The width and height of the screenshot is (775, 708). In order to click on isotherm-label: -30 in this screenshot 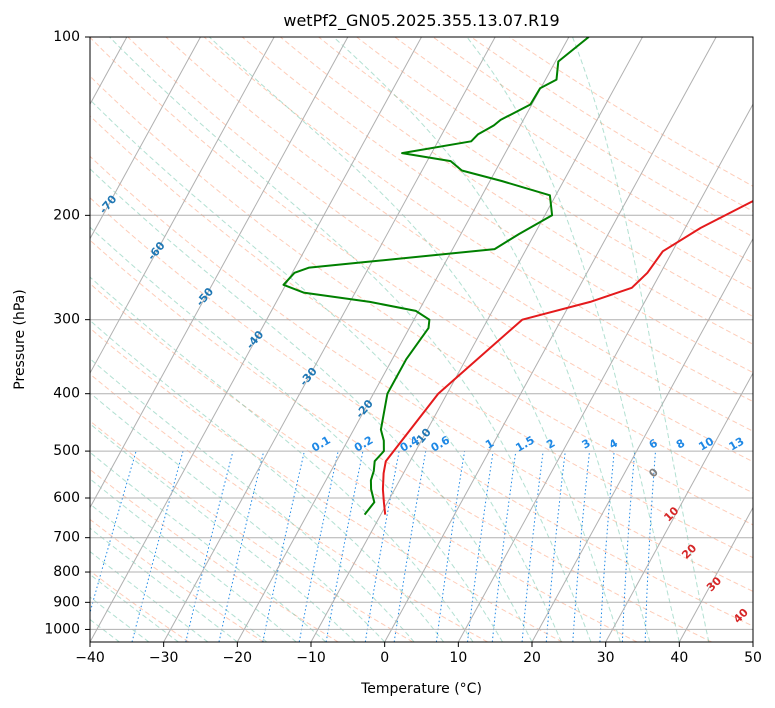, I will do `click(308, 377)`.